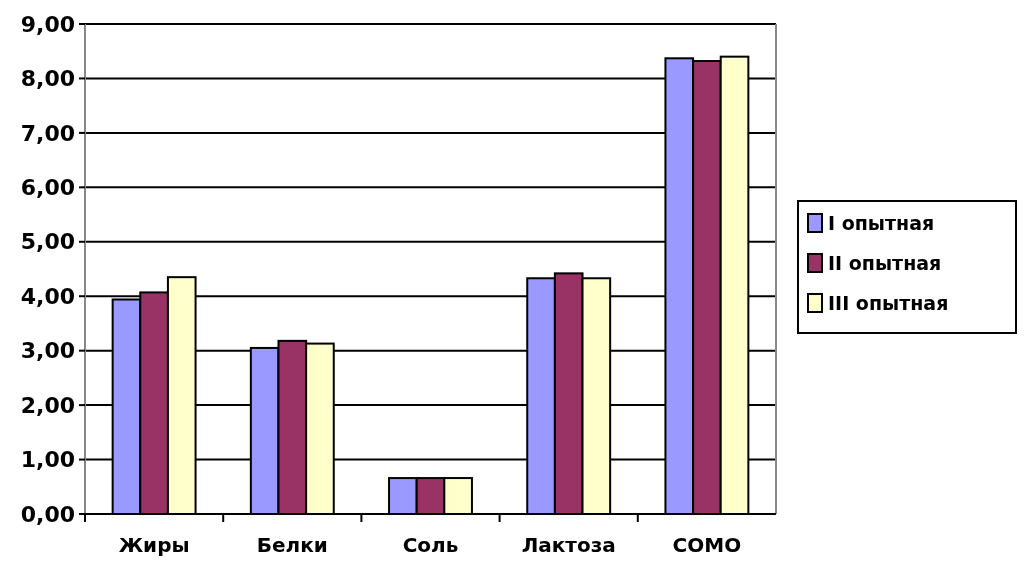  Describe the element at coordinates (47, 79) in the screenshot. I see `y-tick-label: 8,00` at that location.